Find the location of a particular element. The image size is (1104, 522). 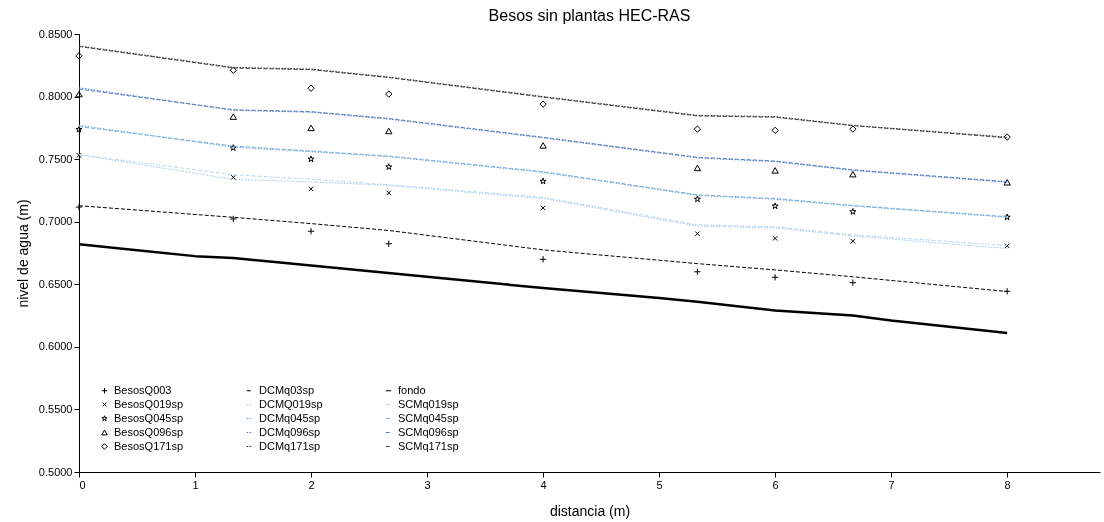

x-axis-title: distancia (m) is located at coordinates (590, 510).